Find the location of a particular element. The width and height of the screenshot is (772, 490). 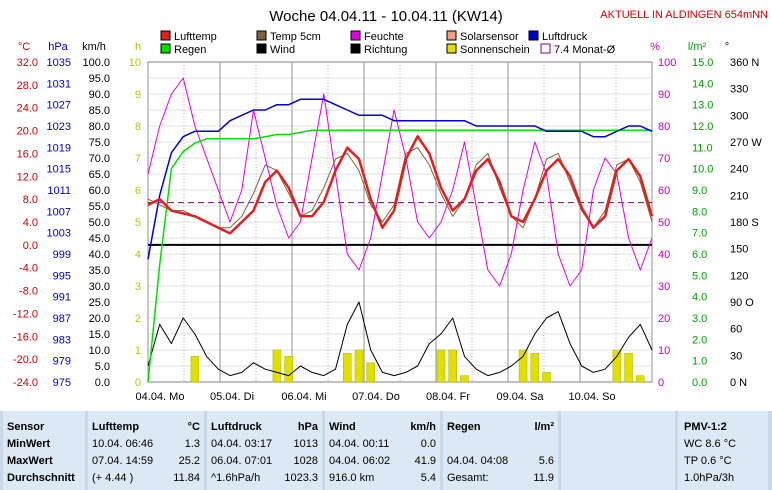

axis-tick-label: 991 is located at coordinates (62, 298).